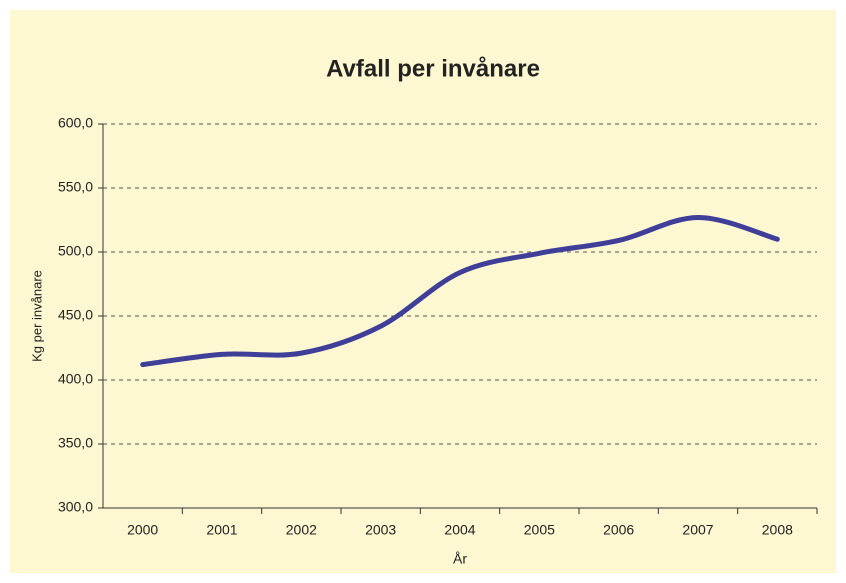 Image resolution: width=846 pixels, height=583 pixels. Describe the element at coordinates (75, 123) in the screenshot. I see `y-tick-label: 600,0` at that location.